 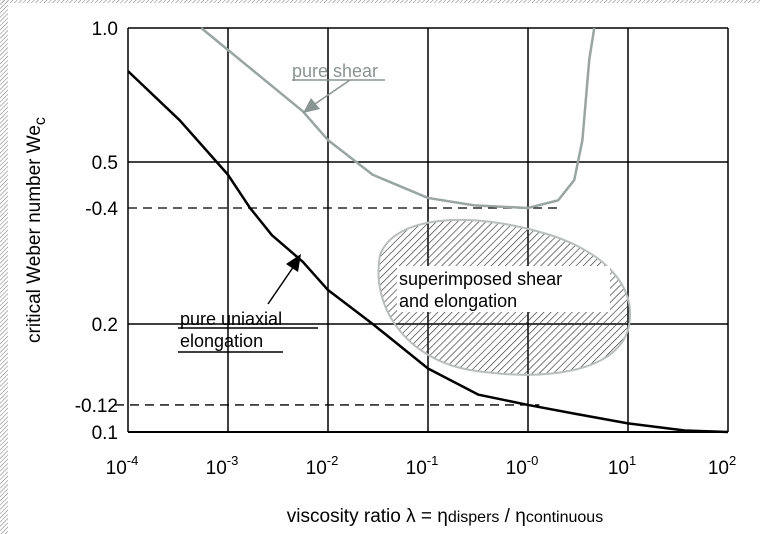 What do you see at coordinates (105, 29) in the screenshot?
I see `y-tick-label: 1.0` at bounding box center [105, 29].